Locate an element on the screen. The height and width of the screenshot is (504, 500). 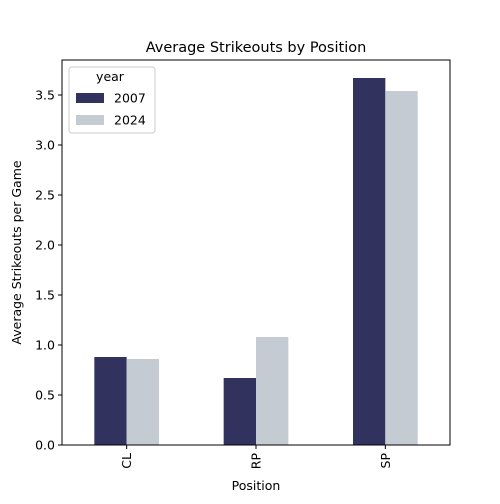
bar-RP-2024 is located at coordinates (272, 391).